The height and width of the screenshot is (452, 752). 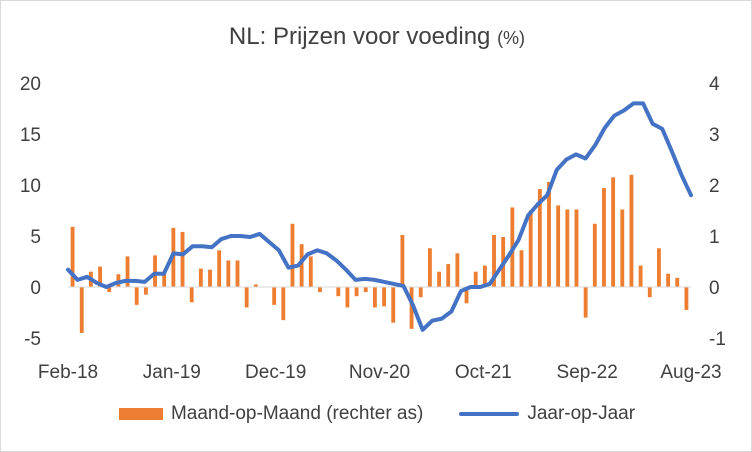 I want to click on left-tick-label: 20, so click(x=30, y=84).